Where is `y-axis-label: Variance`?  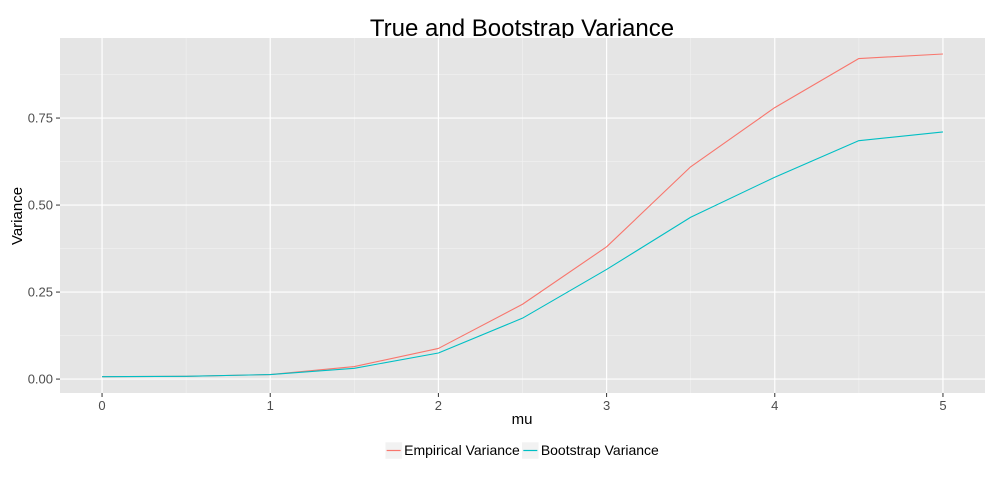 y-axis-label: Variance is located at coordinates (17, 216).